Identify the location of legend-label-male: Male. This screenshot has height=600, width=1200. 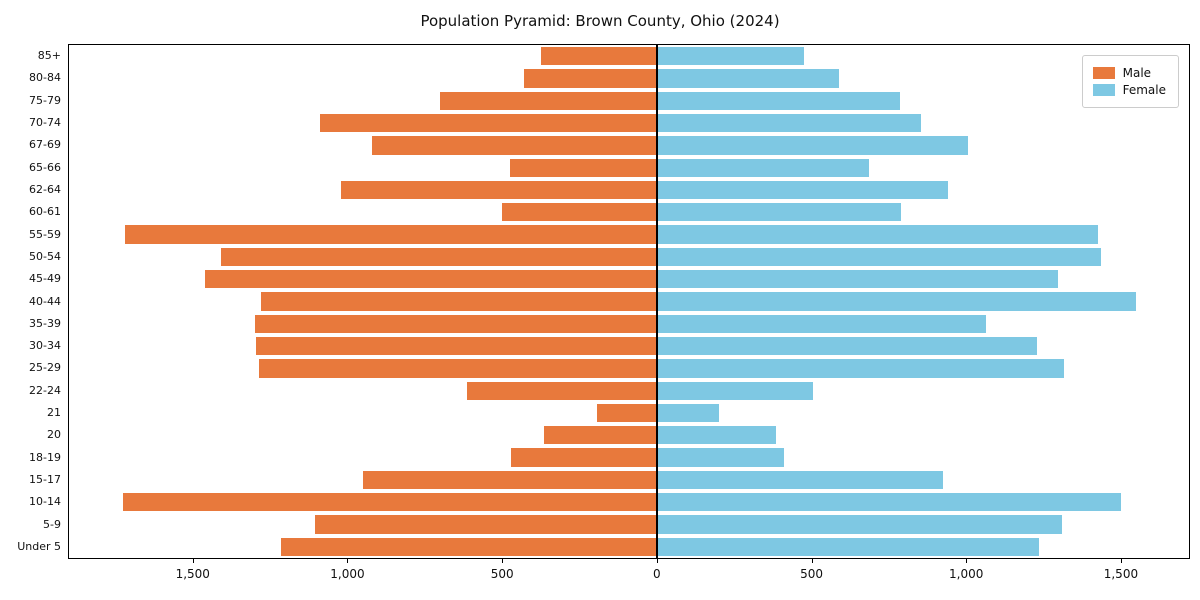
(1137, 73).